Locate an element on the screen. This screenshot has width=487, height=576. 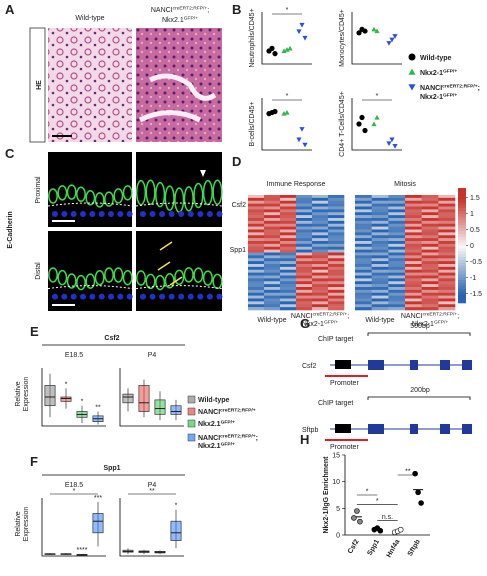
panel-label: E is located at coordinates (34, 331).